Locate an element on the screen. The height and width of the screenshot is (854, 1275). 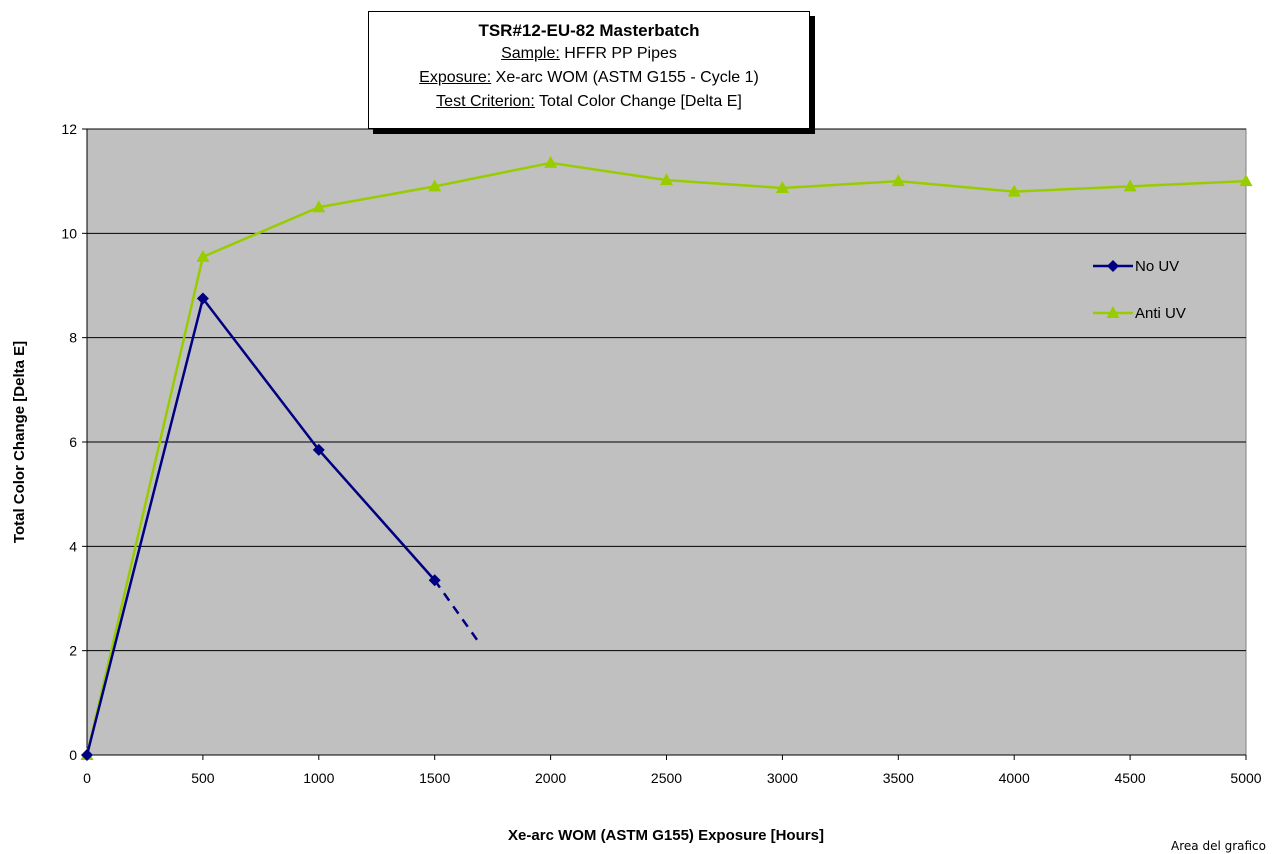
legend: No UV Anti UV is located at coordinates (1139, 290).